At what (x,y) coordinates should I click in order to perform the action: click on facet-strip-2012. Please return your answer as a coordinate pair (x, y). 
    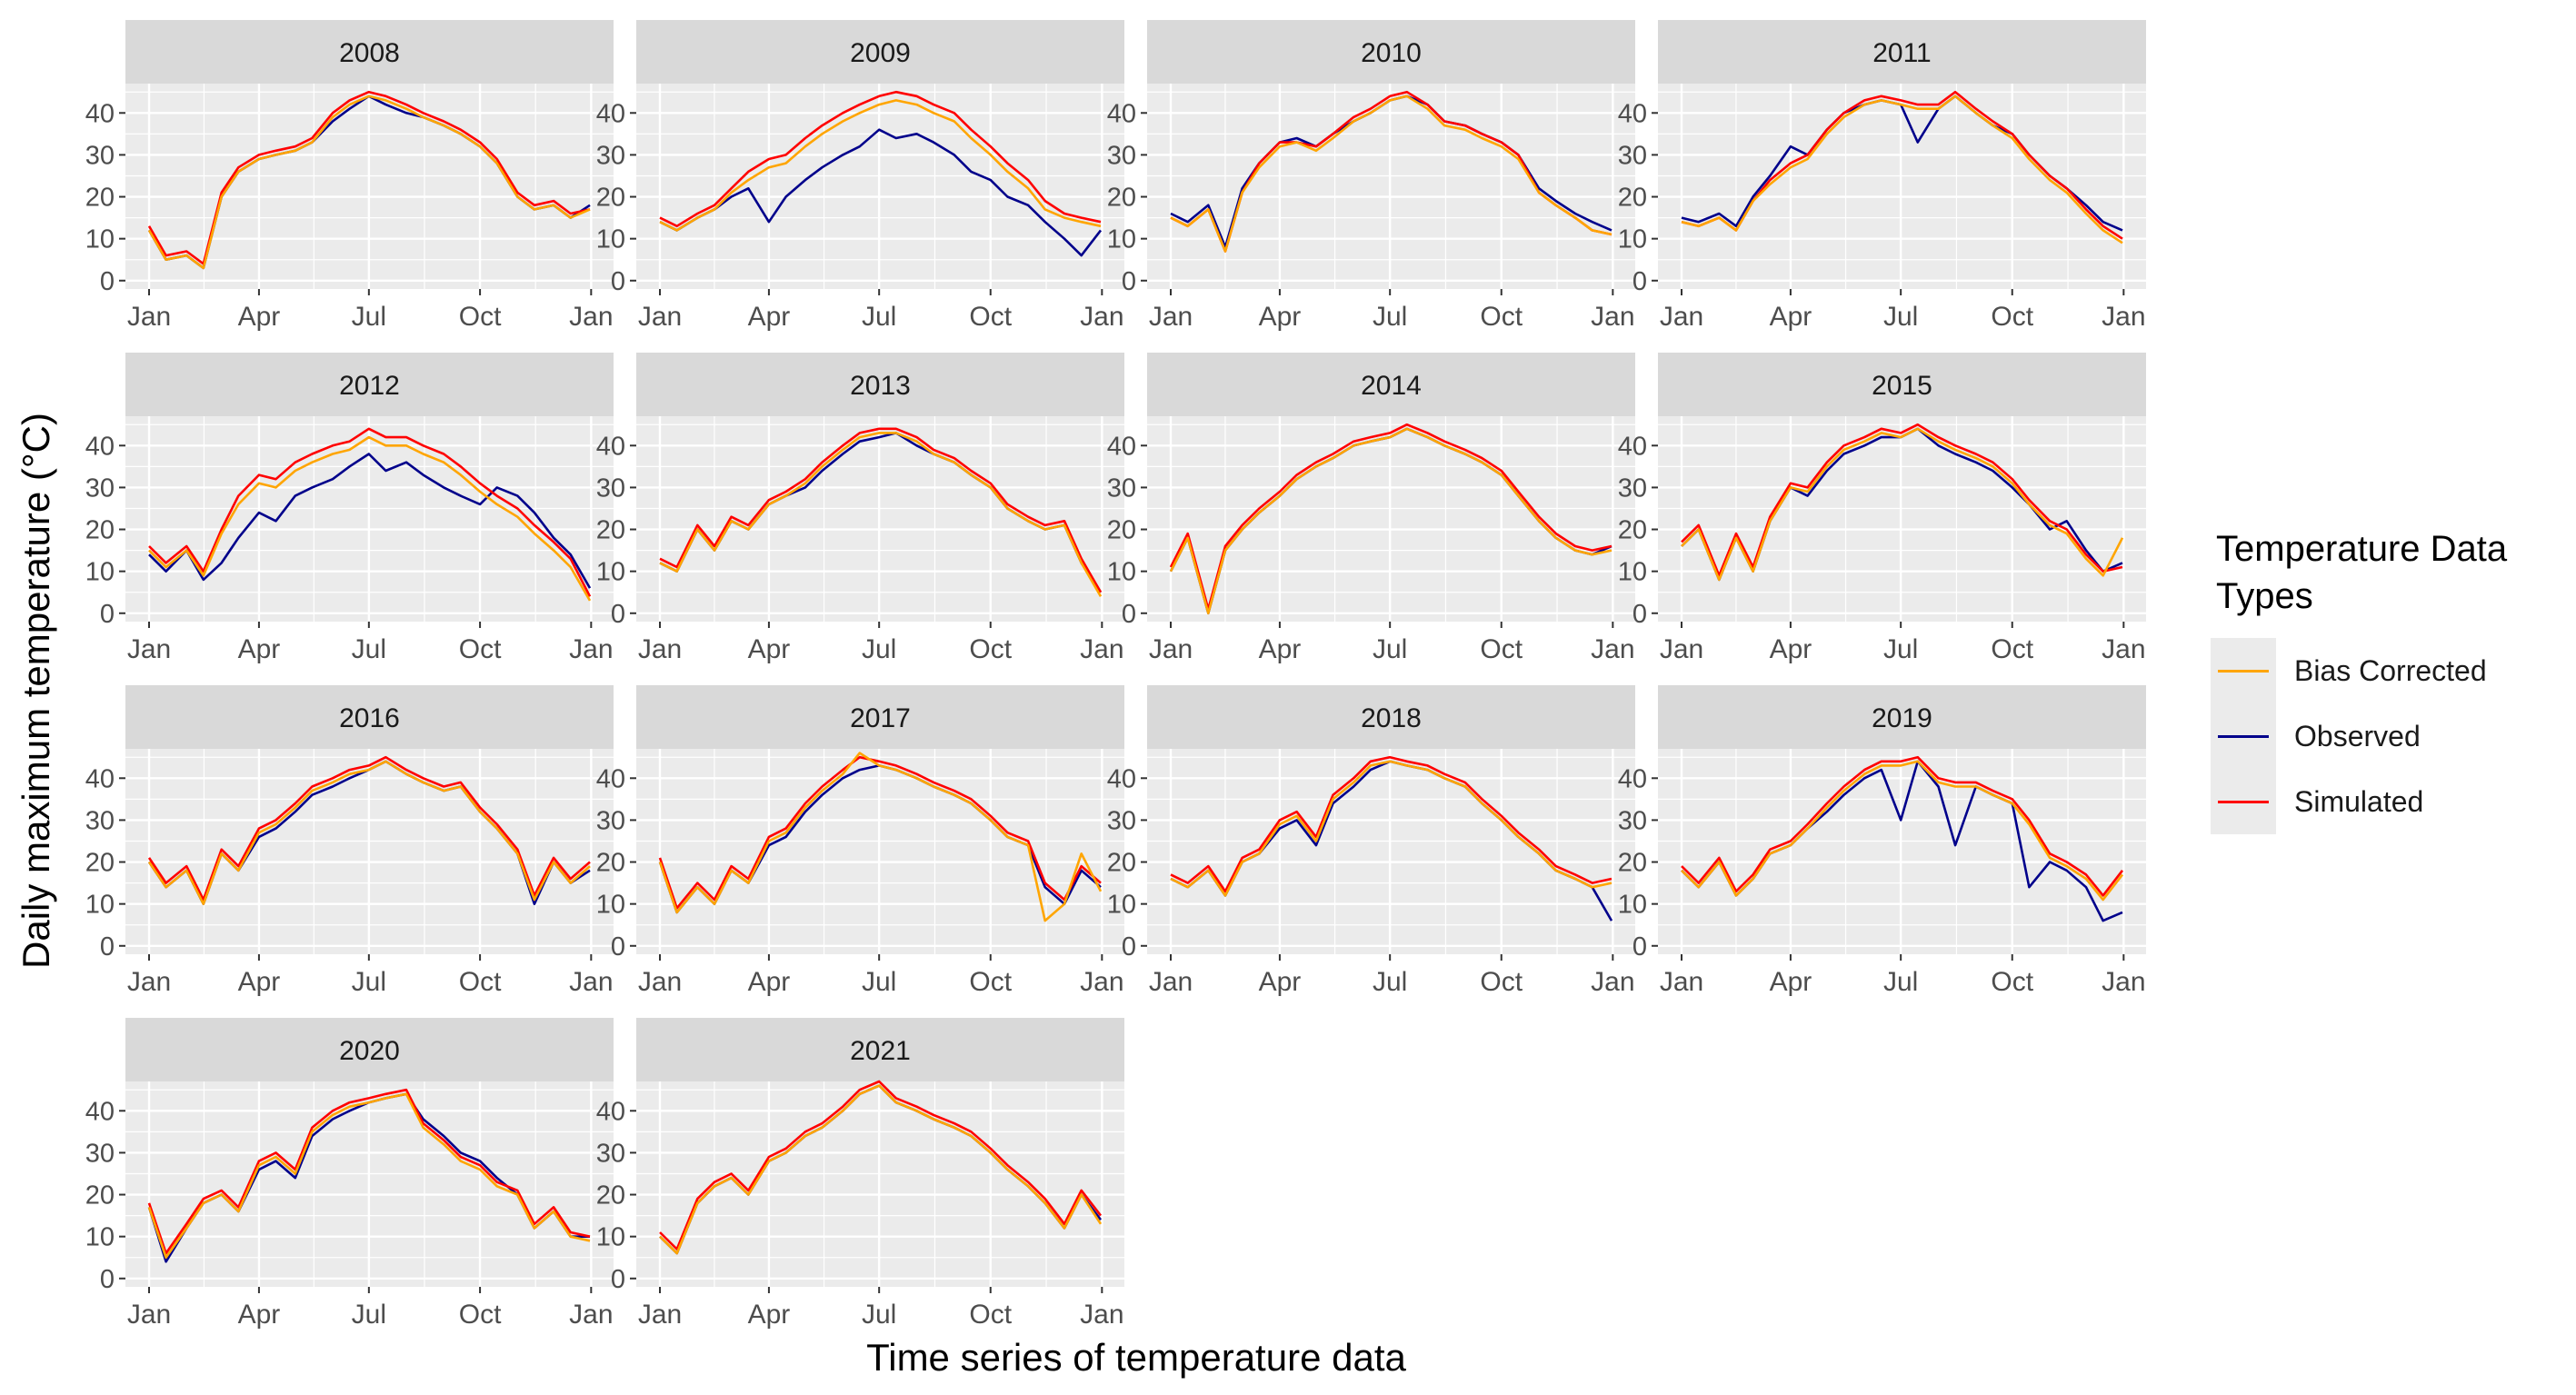
    Looking at the image, I should click on (369, 384).